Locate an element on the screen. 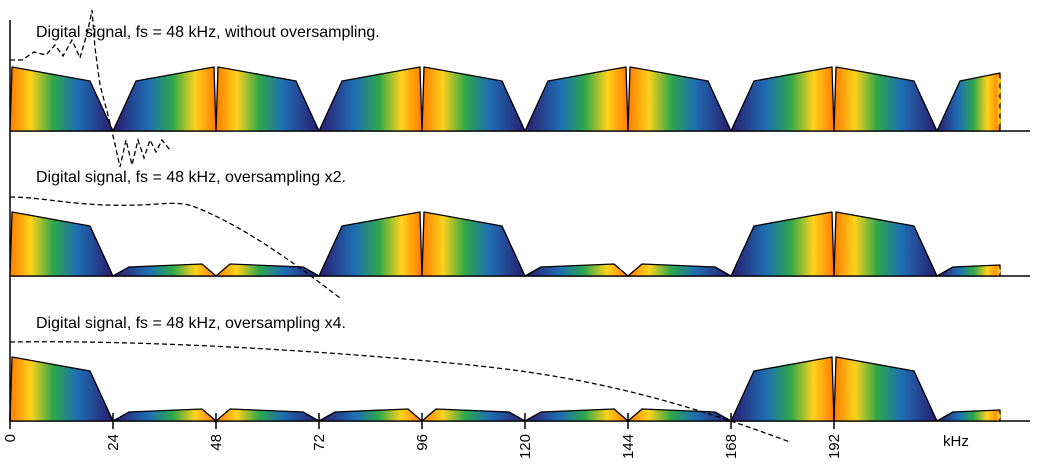 The width and height of the screenshot is (1037, 465). axis-tick-label-96: 96 is located at coordinates (422, 442).